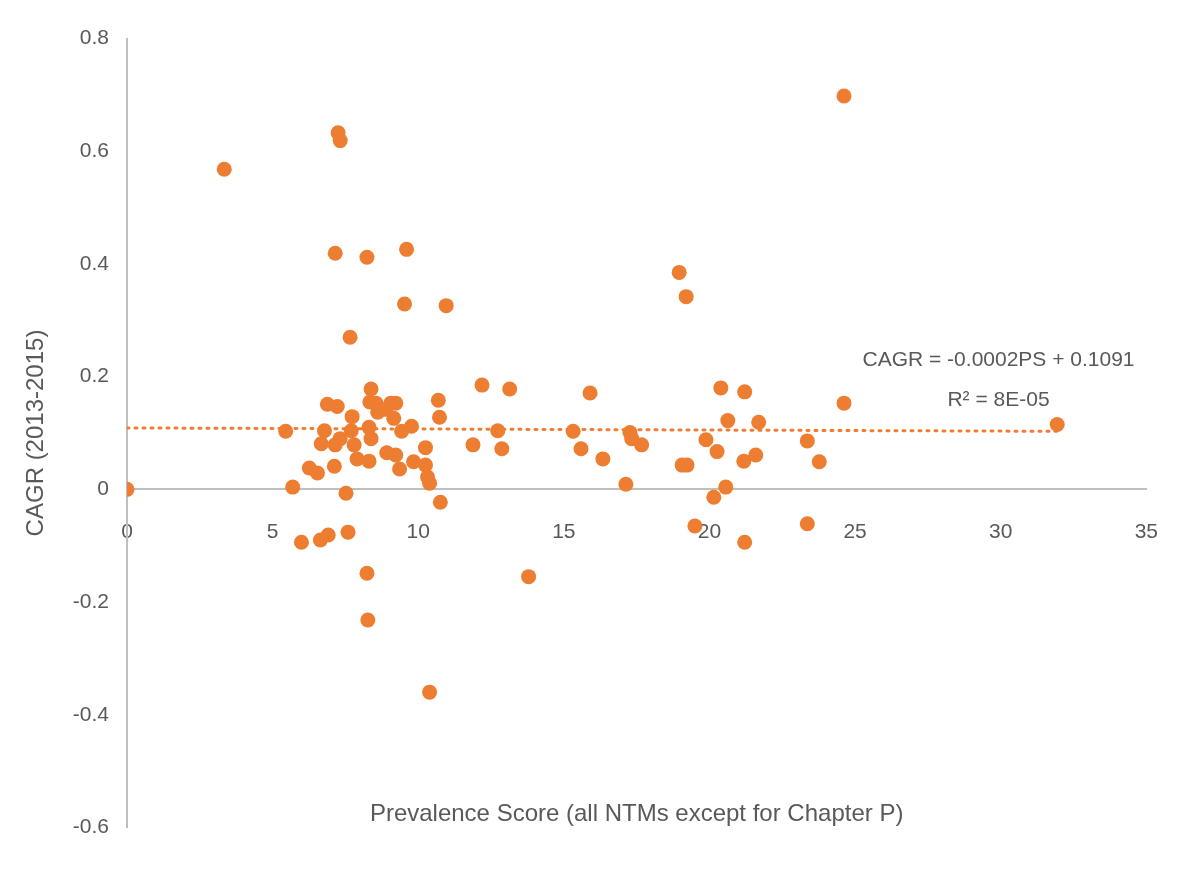 The height and width of the screenshot is (871, 1201). I want to click on y-axis-title: CAGR (2013-2015), so click(35, 433).